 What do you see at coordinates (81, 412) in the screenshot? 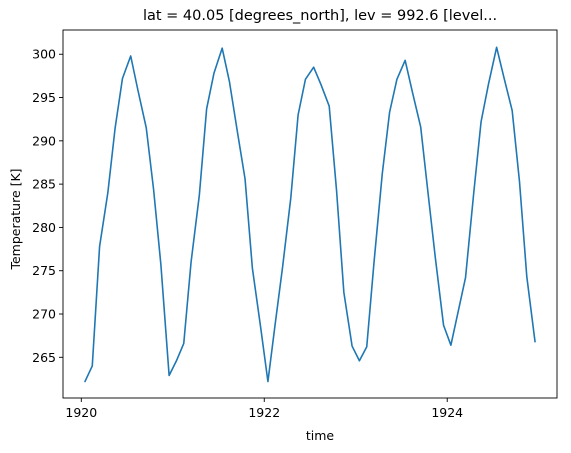
I see `x-tick-label: 1920` at bounding box center [81, 412].